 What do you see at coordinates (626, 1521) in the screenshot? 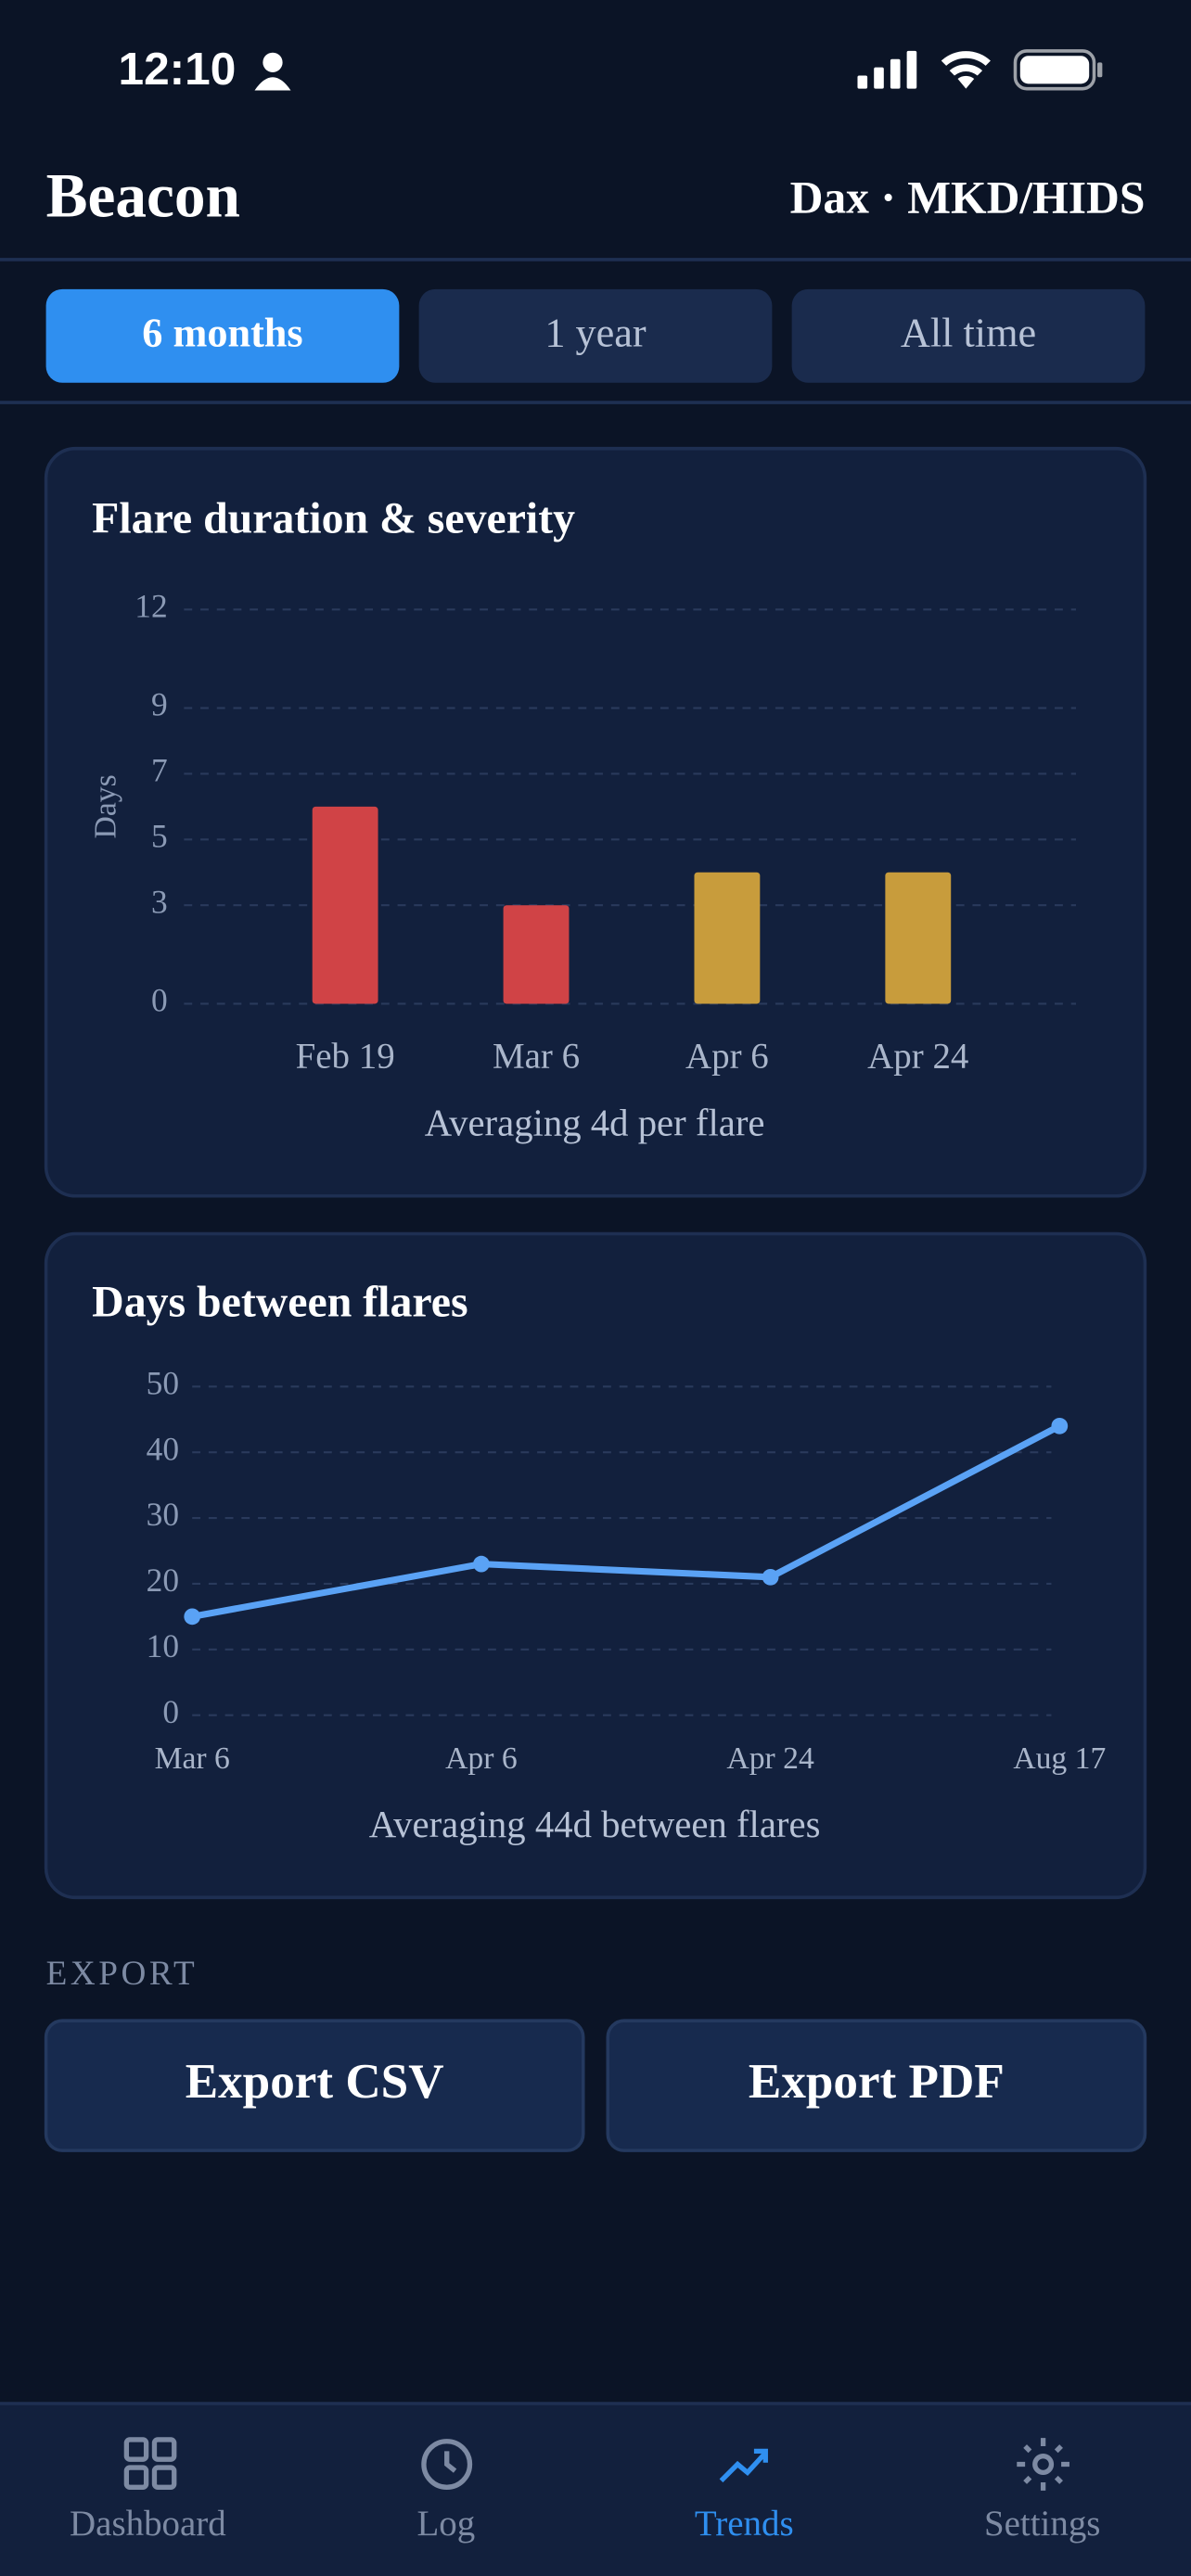
I see `line` at bounding box center [626, 1521].